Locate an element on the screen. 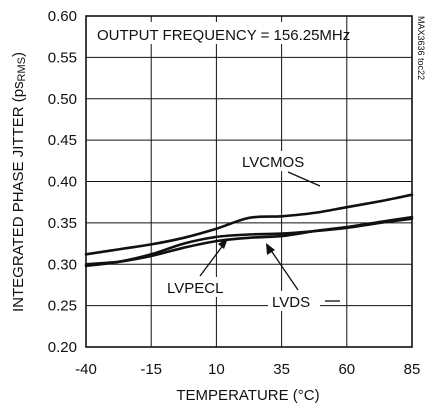 This screenshot has height=409, width=428. x-axis-label: TEMPERATURE (°C) is located at coordinates (247, 395).